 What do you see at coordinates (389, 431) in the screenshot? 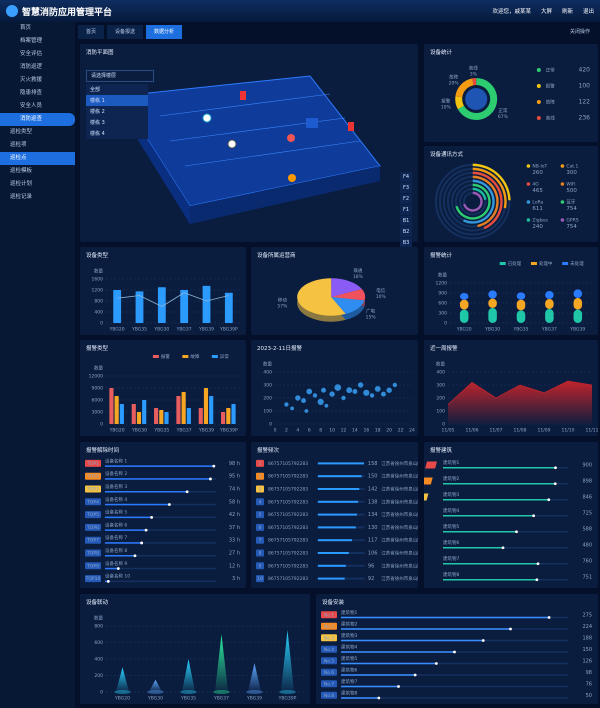
I see `x-tick-label: 20` at bounding box center [389, 431].